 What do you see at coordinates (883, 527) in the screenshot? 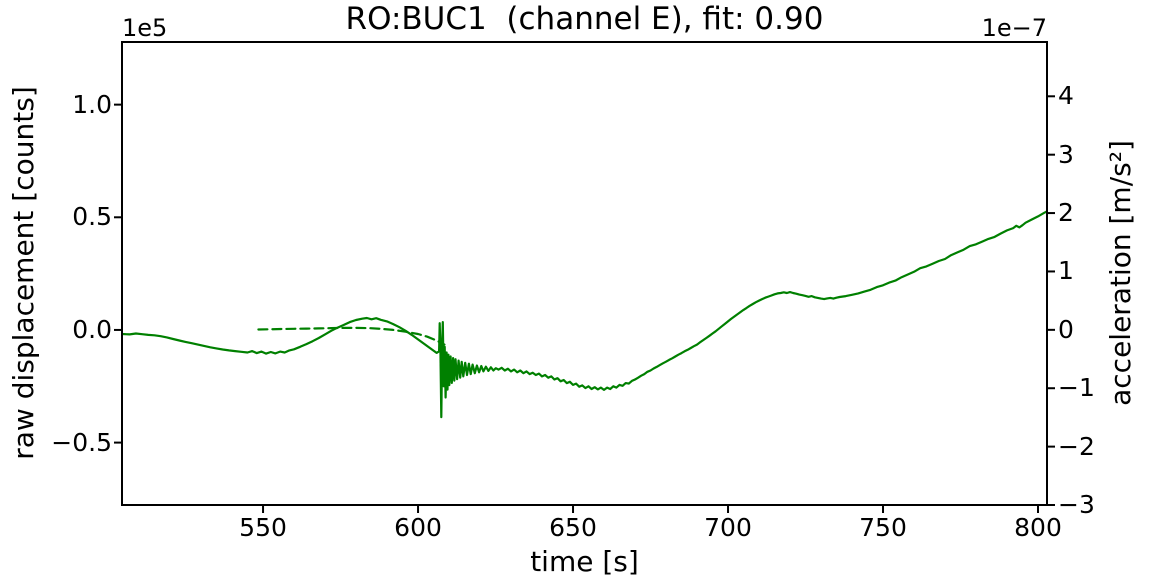
I see `x-tick-label: 750` at bounding box center [883, 527].